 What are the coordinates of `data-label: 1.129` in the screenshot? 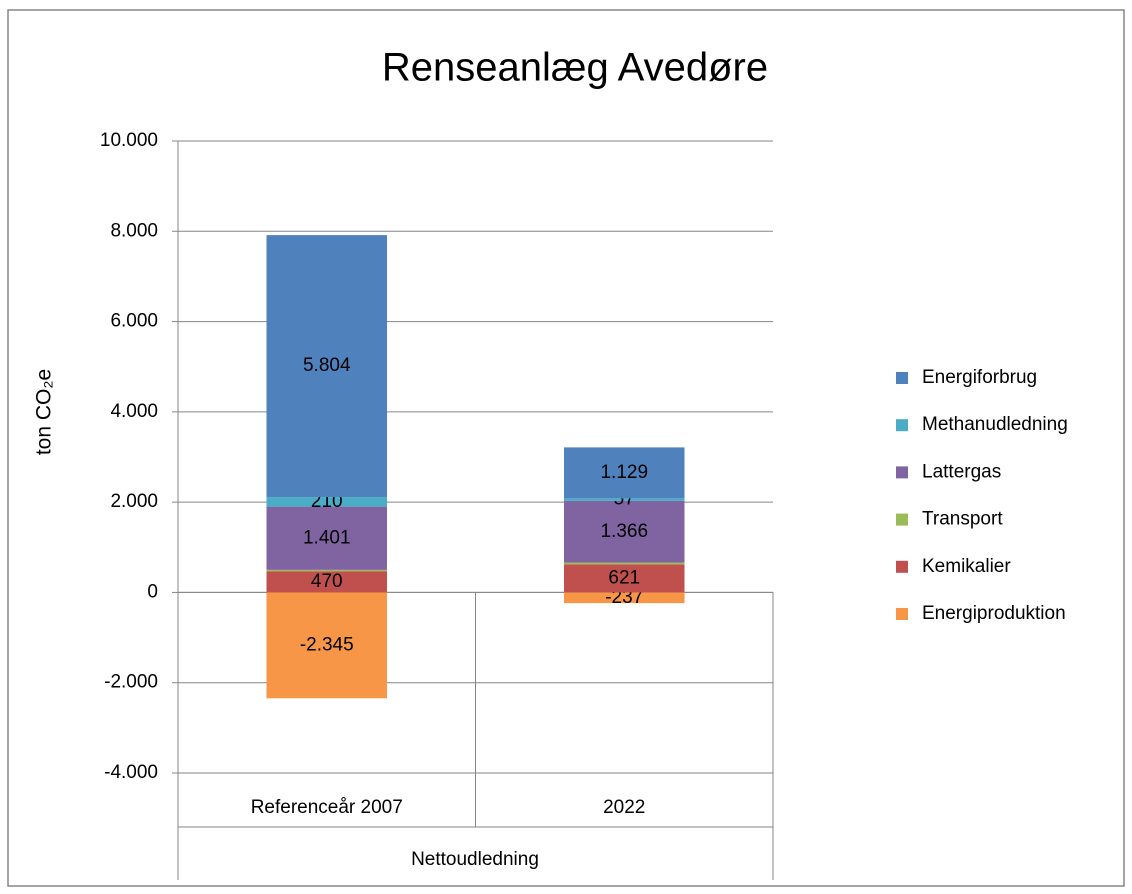 It's located at (624, 472).